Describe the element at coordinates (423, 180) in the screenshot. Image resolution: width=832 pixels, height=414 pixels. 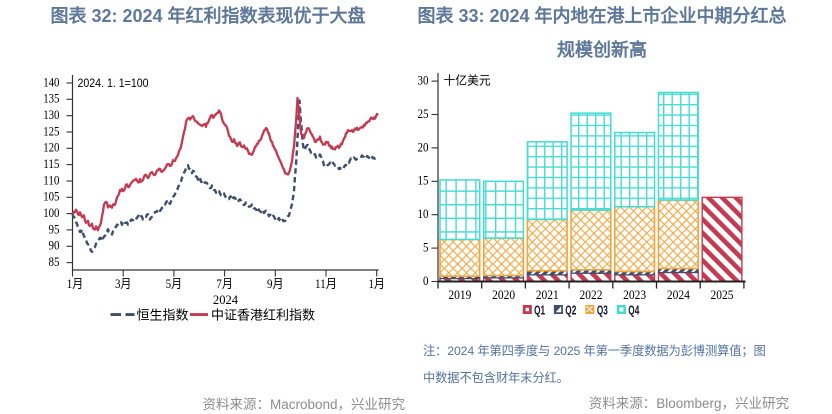
I see `svg-text: 15` at that location.